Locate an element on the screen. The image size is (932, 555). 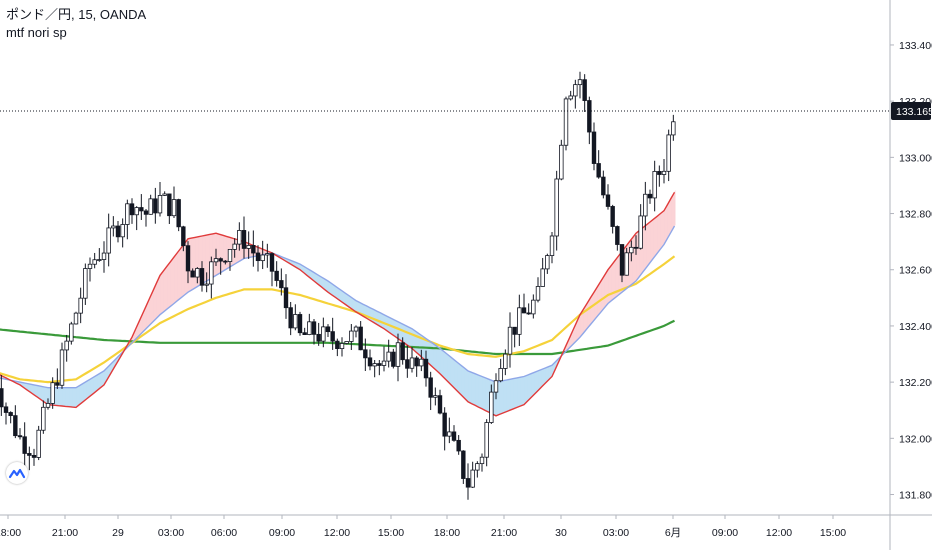
x-tick-label: 15:00 is located at coordinates (833, 533).